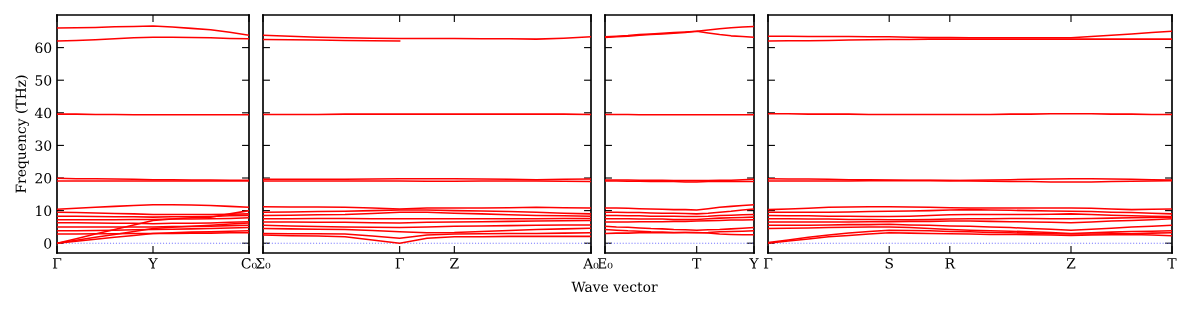  What do you see at coordinates (43, 178) in the screenshot?
I see `y-tick-label: 20` at bounding box center [43, 178].